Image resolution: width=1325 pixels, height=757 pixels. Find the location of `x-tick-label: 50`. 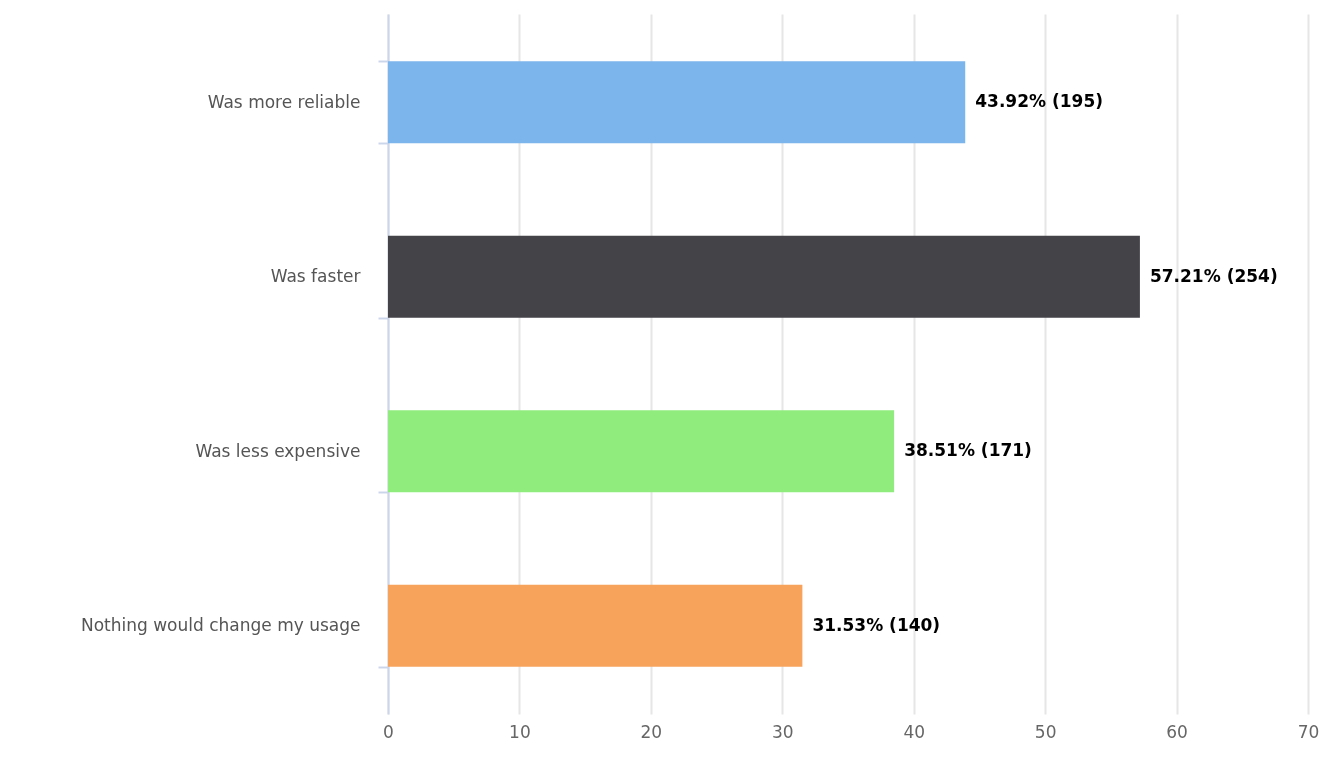

x-tick-label: 50 is located at coordinates (1045, 731).